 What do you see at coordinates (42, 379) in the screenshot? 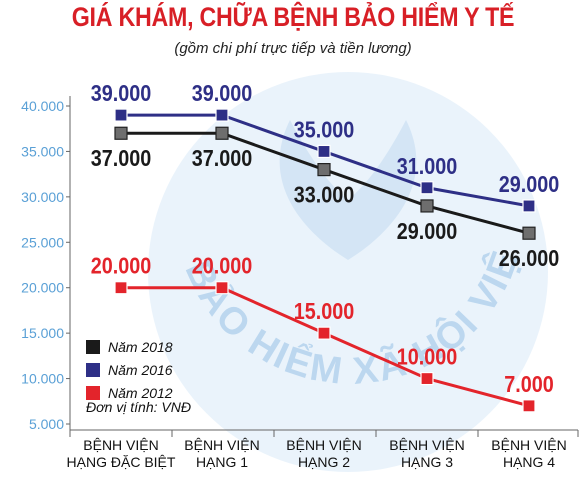
I see `y-tick-label: 10.000` at bounding box center [42, 379].